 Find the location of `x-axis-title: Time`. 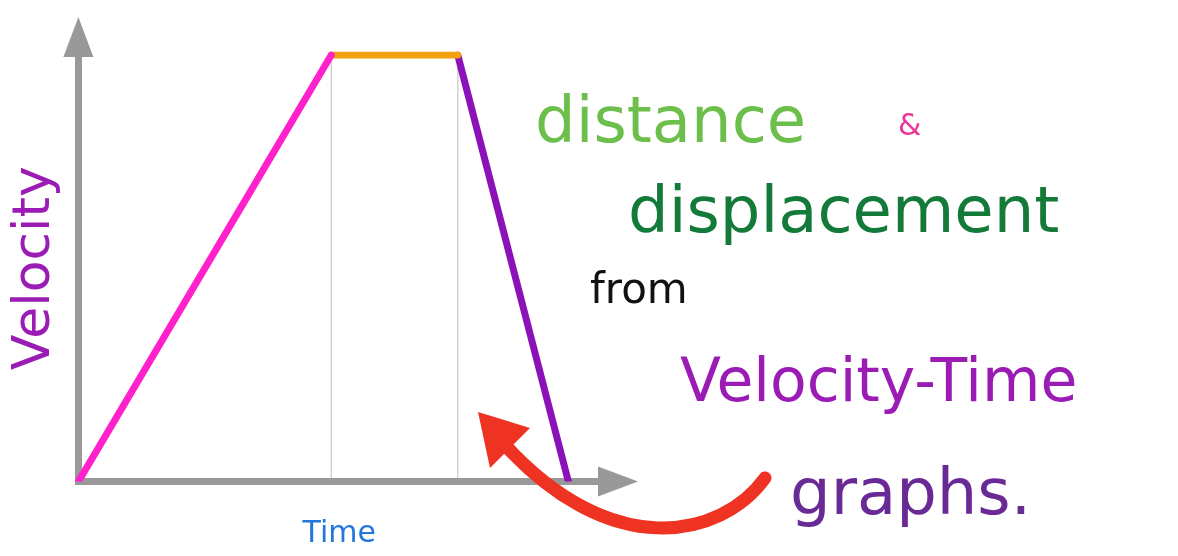

x-axis-title: Time is located at coordinates (338, 531).